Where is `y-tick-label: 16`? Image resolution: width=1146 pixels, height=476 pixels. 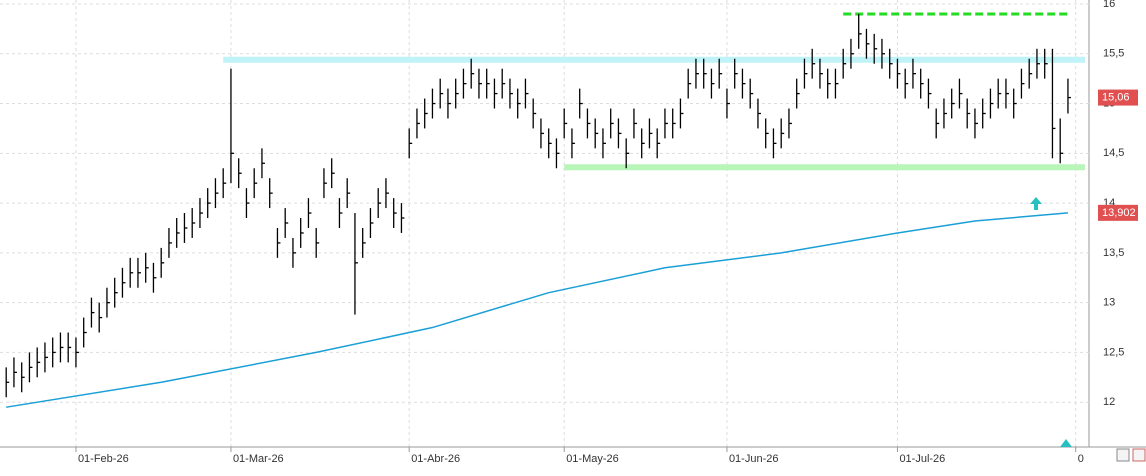 y-tick-label: 16 is located at coordinates (1109, 5).